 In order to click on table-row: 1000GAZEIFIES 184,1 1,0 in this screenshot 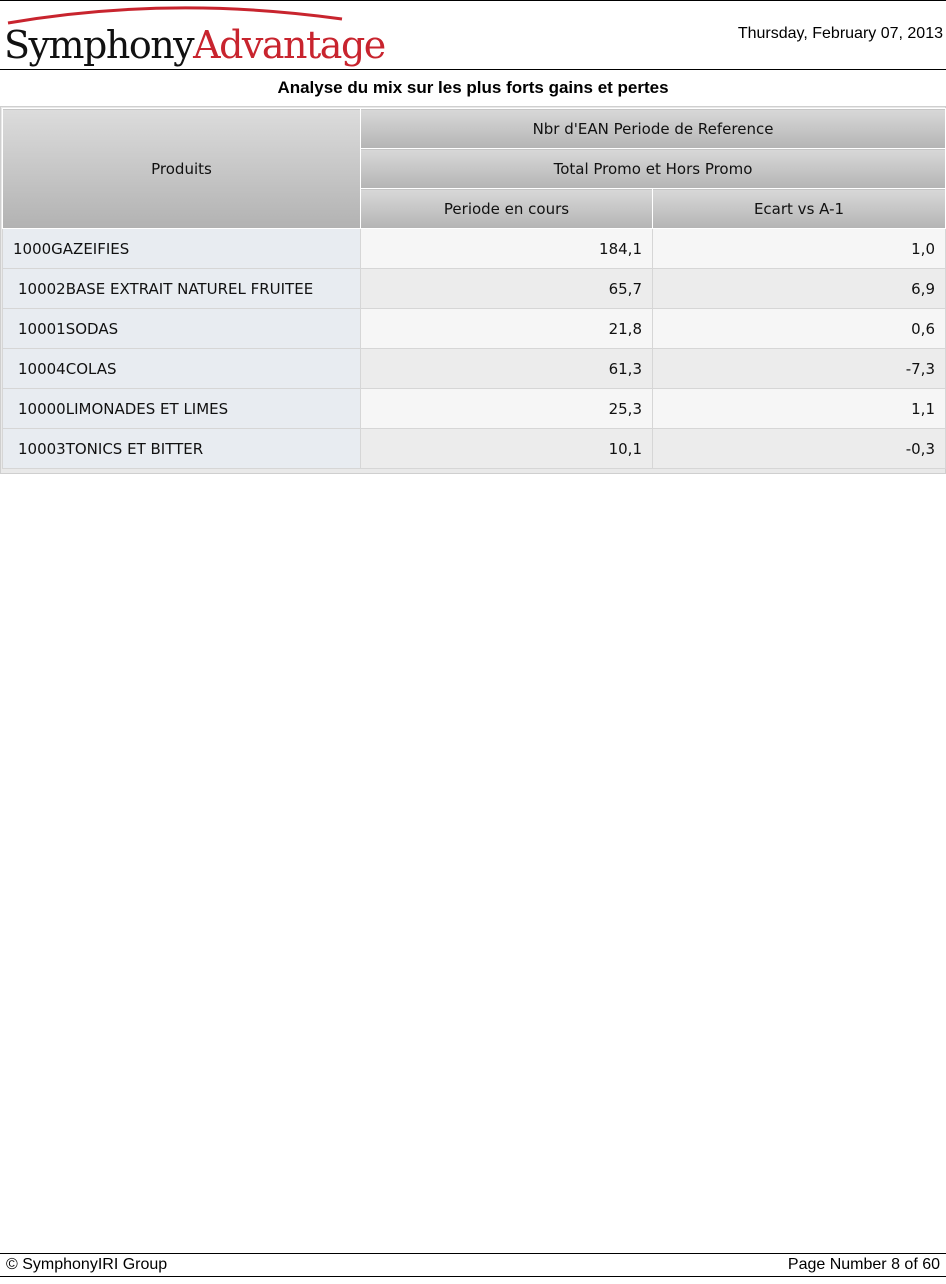, I will do `click(474, 248)`.